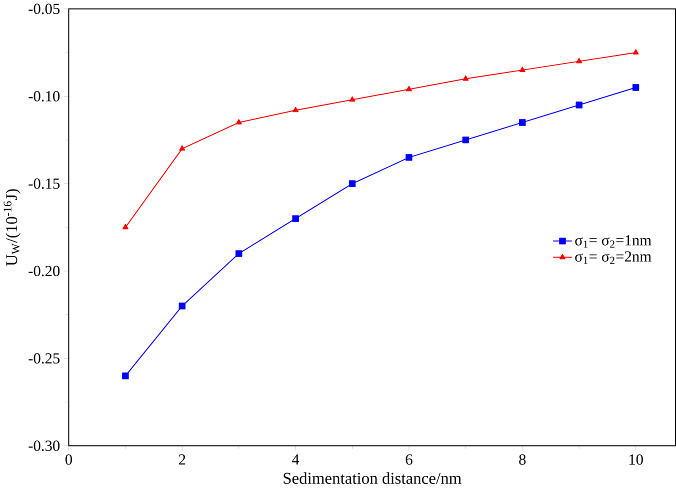 The image size is (676, 488). Describe the element at coordinates (44, 9) in the screenshot. I see `y-tick-label: -0.05` at that location.